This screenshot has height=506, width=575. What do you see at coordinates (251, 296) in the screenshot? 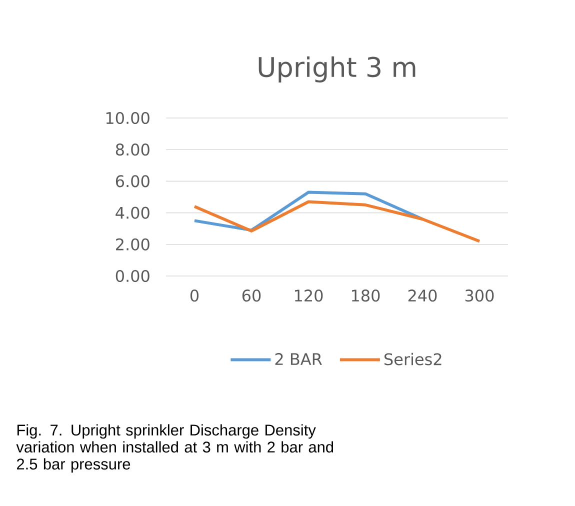
I see `x-tick-label: 60` at bounding box center [251, 296].